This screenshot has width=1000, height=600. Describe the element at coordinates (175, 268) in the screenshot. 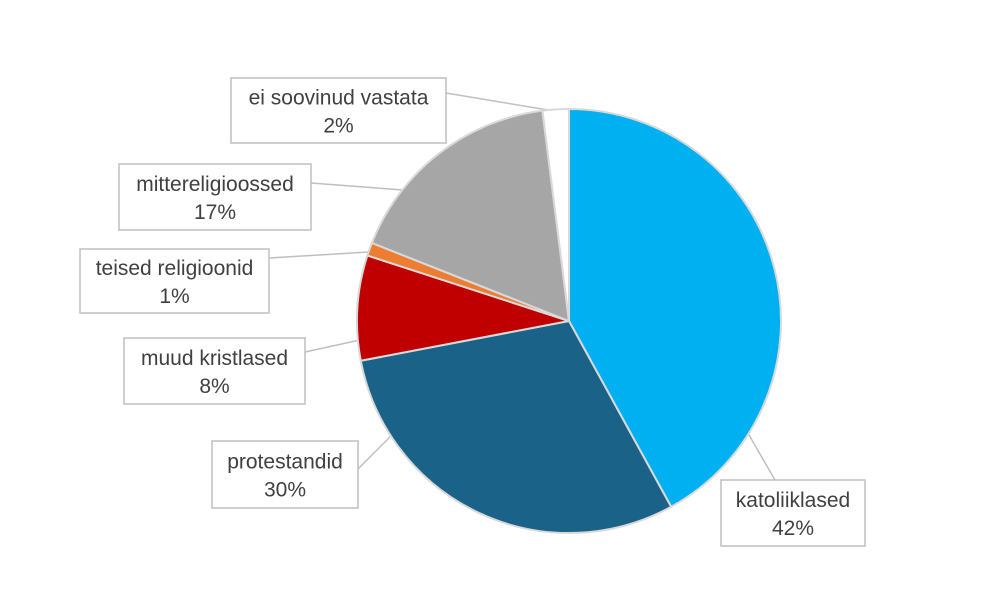

I see `data-label-category: teised religioonid` at that location.